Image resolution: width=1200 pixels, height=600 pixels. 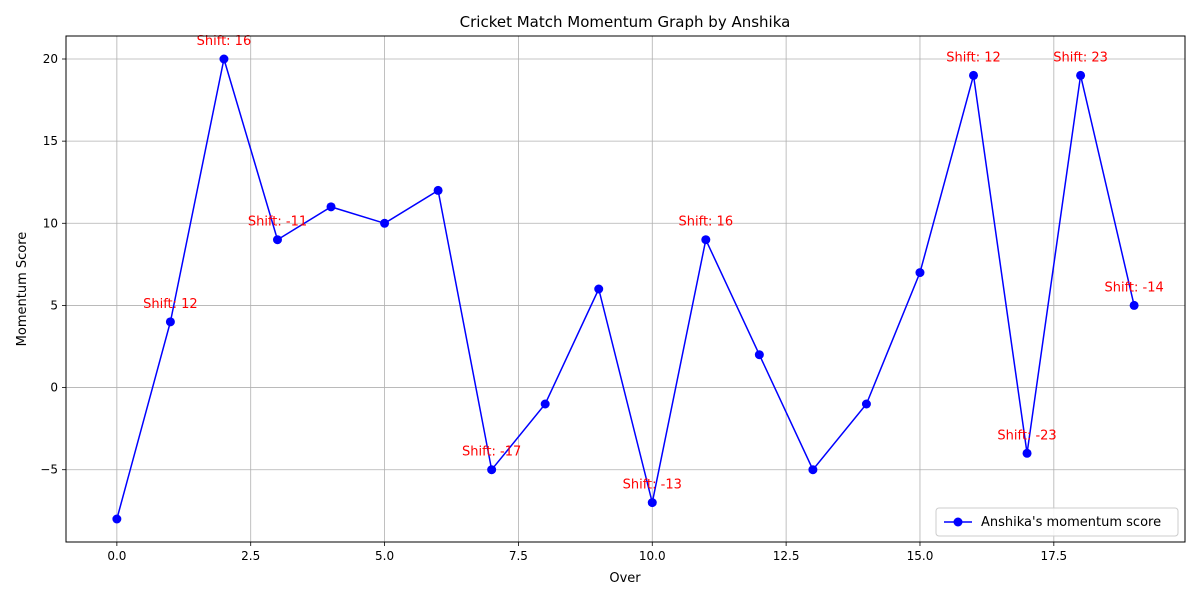 What do you see at coordinates (116, 556) in the screenshot?
I see `x-tick-label: 0.0` at bounding box center [116, 556].